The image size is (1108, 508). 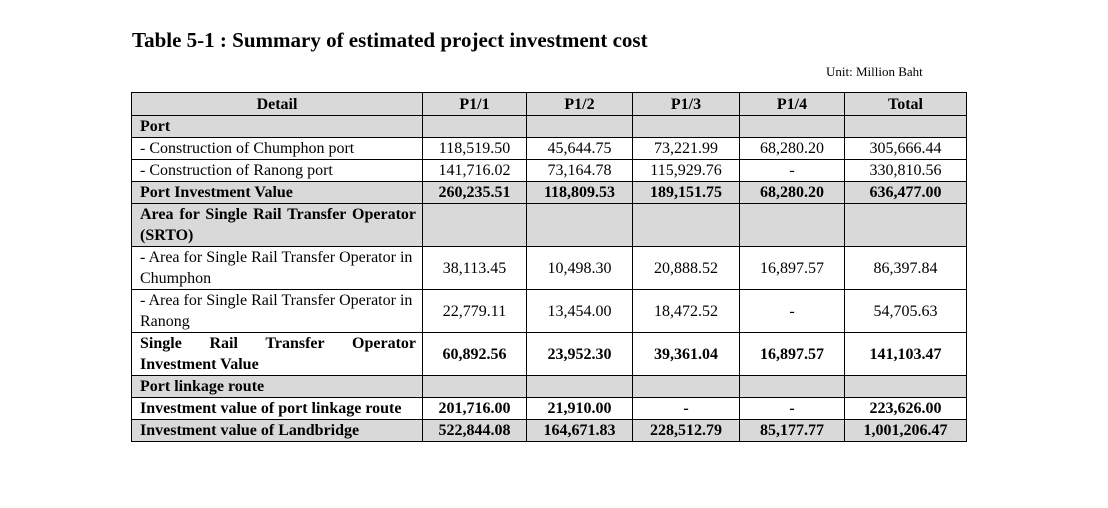 I want to click on cell-value: 260,235.51, so click(x=474, y=192).